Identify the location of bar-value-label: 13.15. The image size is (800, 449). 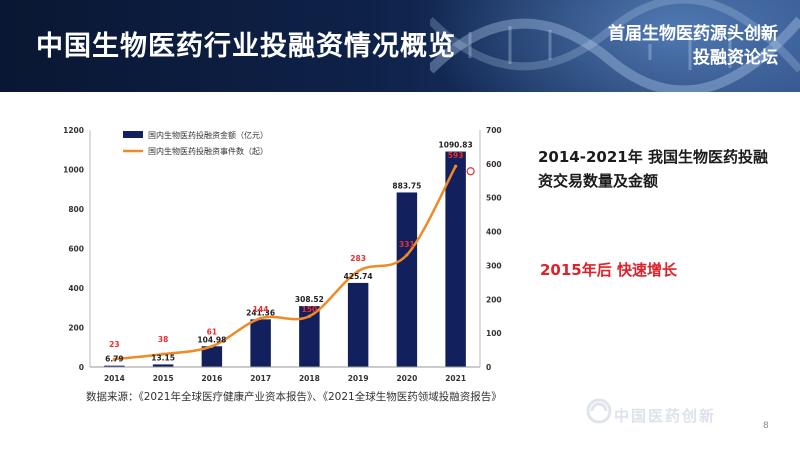
(163, 357).